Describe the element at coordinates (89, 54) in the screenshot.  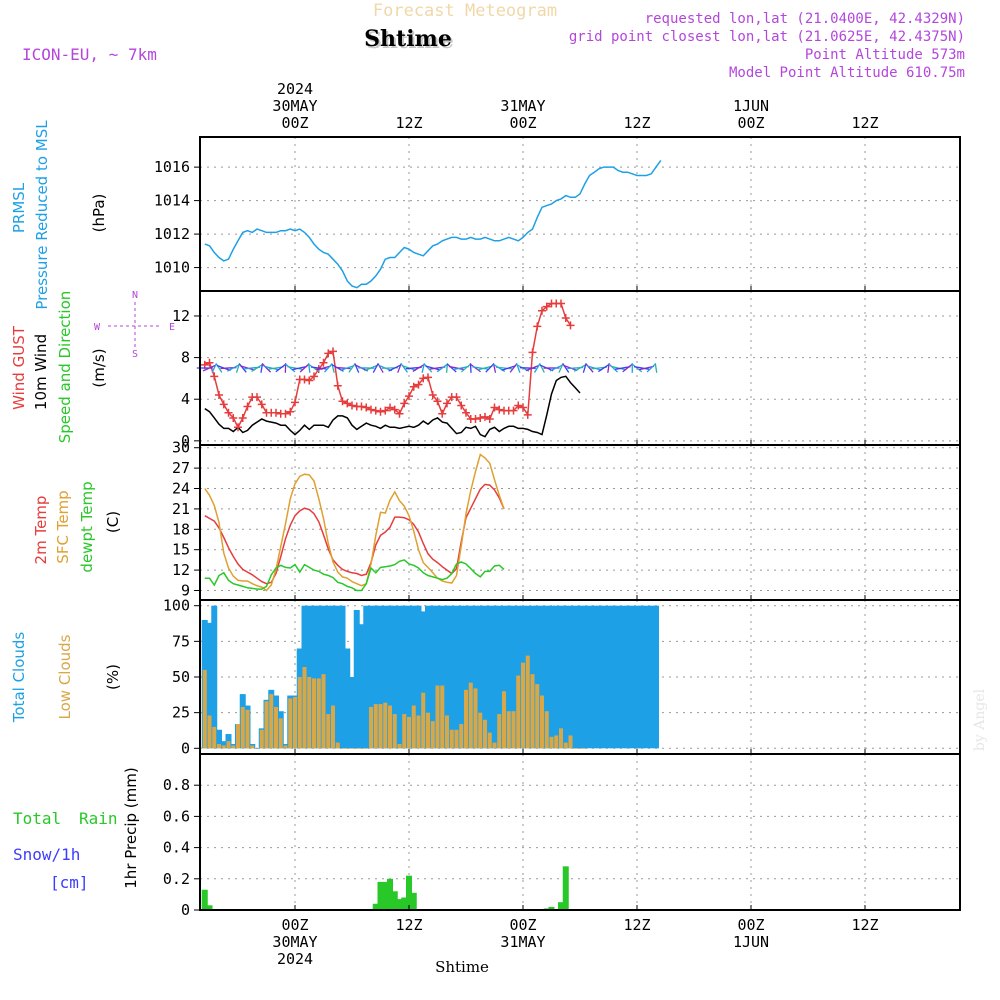
I see `model-label: ICON-EU, ~ 7km` at that location.